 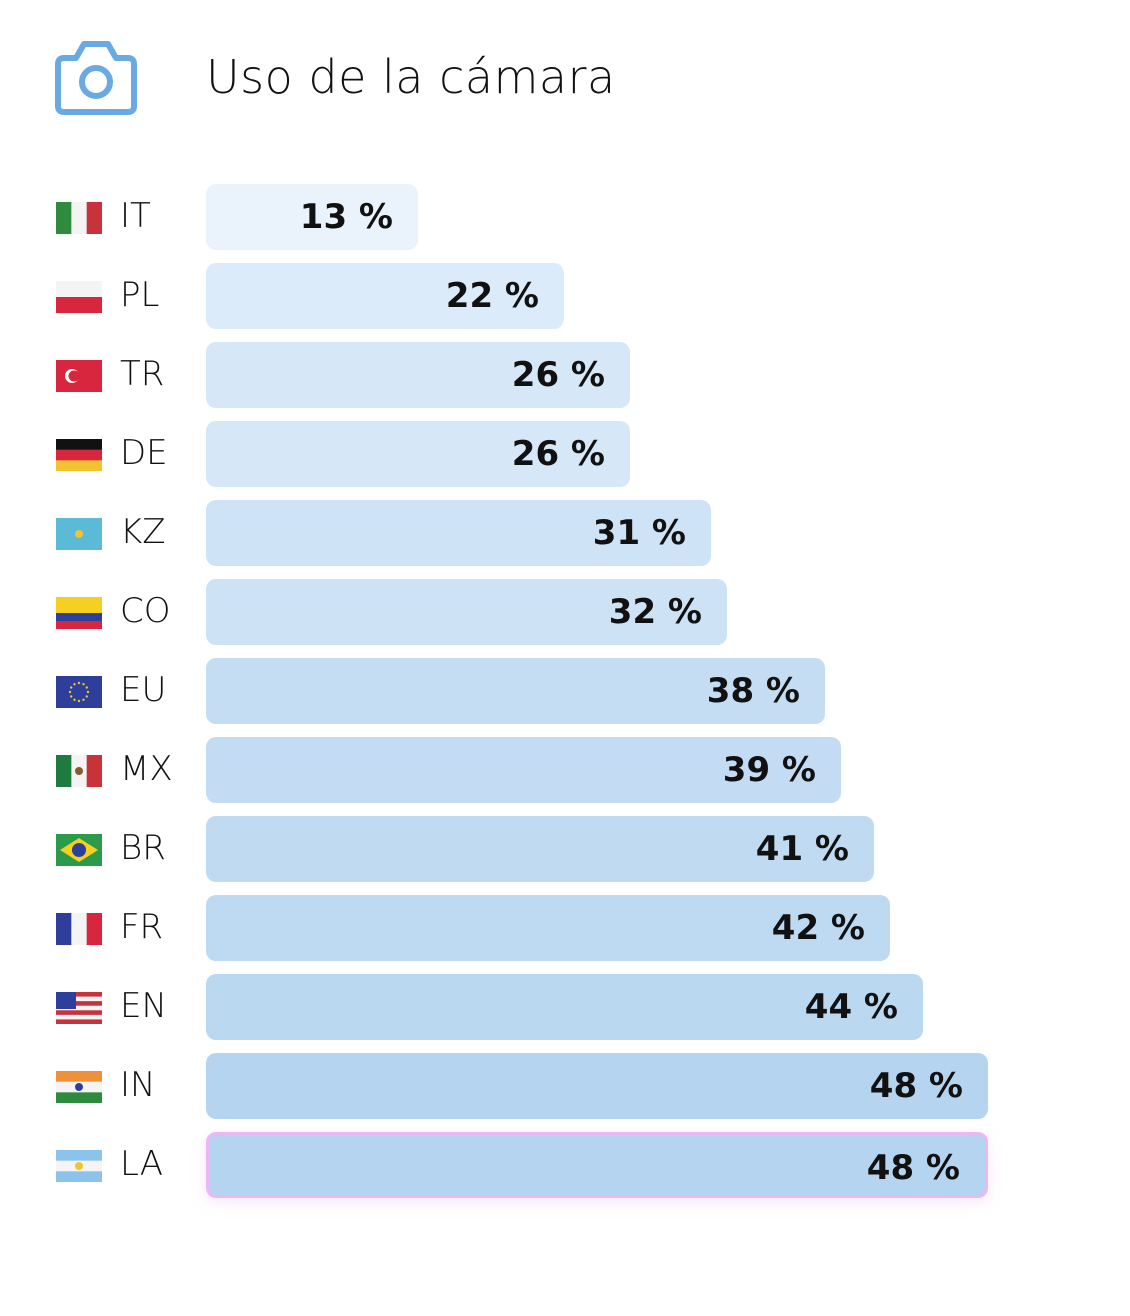 What do you see at coordinates (769, 770) in the screenshot?
I see `data-label: 39 %` at bounding box center [769, 770].